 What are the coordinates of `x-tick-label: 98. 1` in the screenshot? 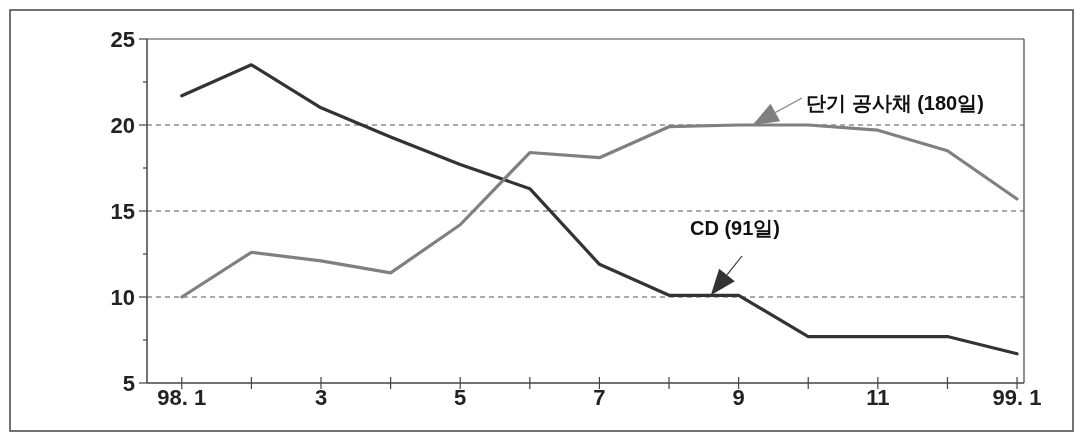 It's located at (182, 397).